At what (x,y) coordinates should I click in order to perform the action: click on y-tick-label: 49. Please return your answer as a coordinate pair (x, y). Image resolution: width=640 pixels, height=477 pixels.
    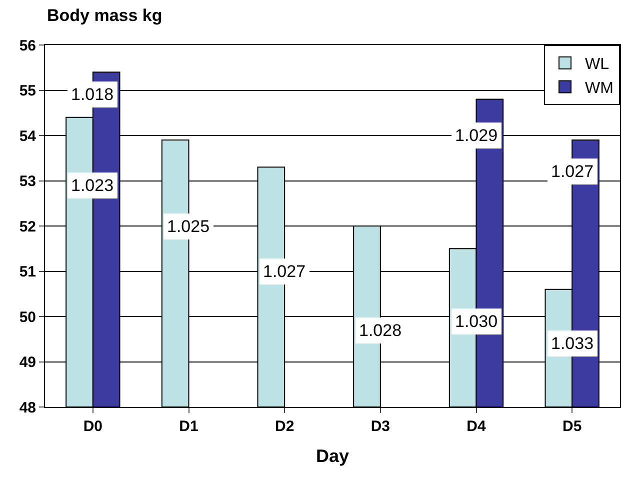
    Looking at the image, I should click on (27, 362).